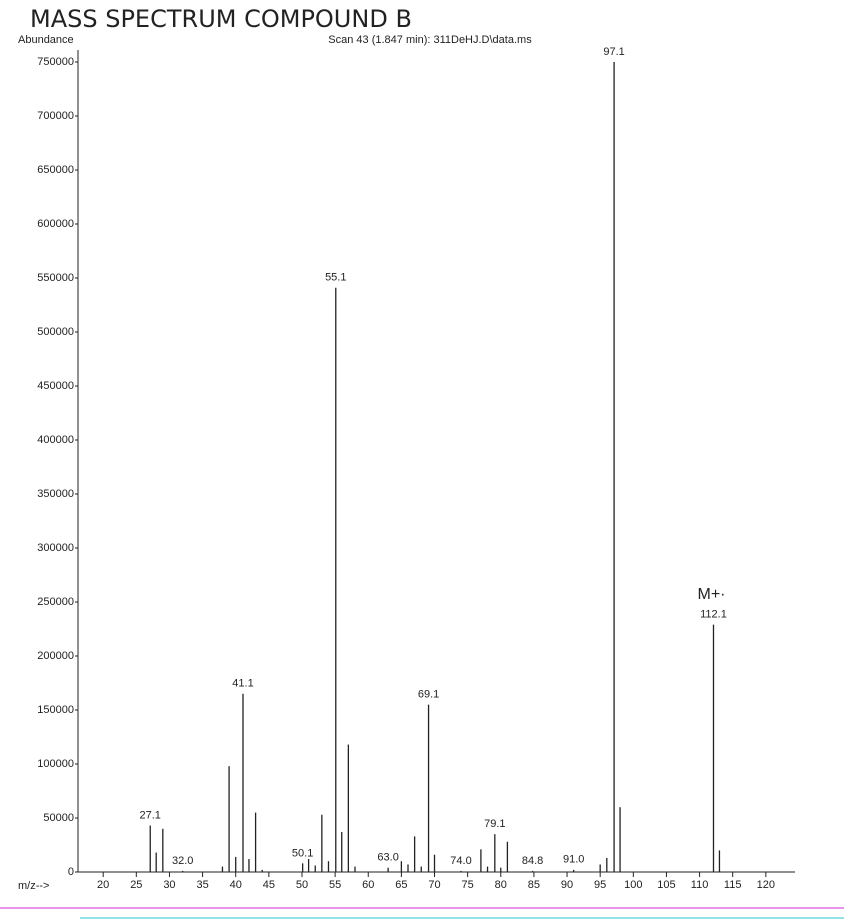  I want to click on y-tick-label: 500000, so click(55, 332).